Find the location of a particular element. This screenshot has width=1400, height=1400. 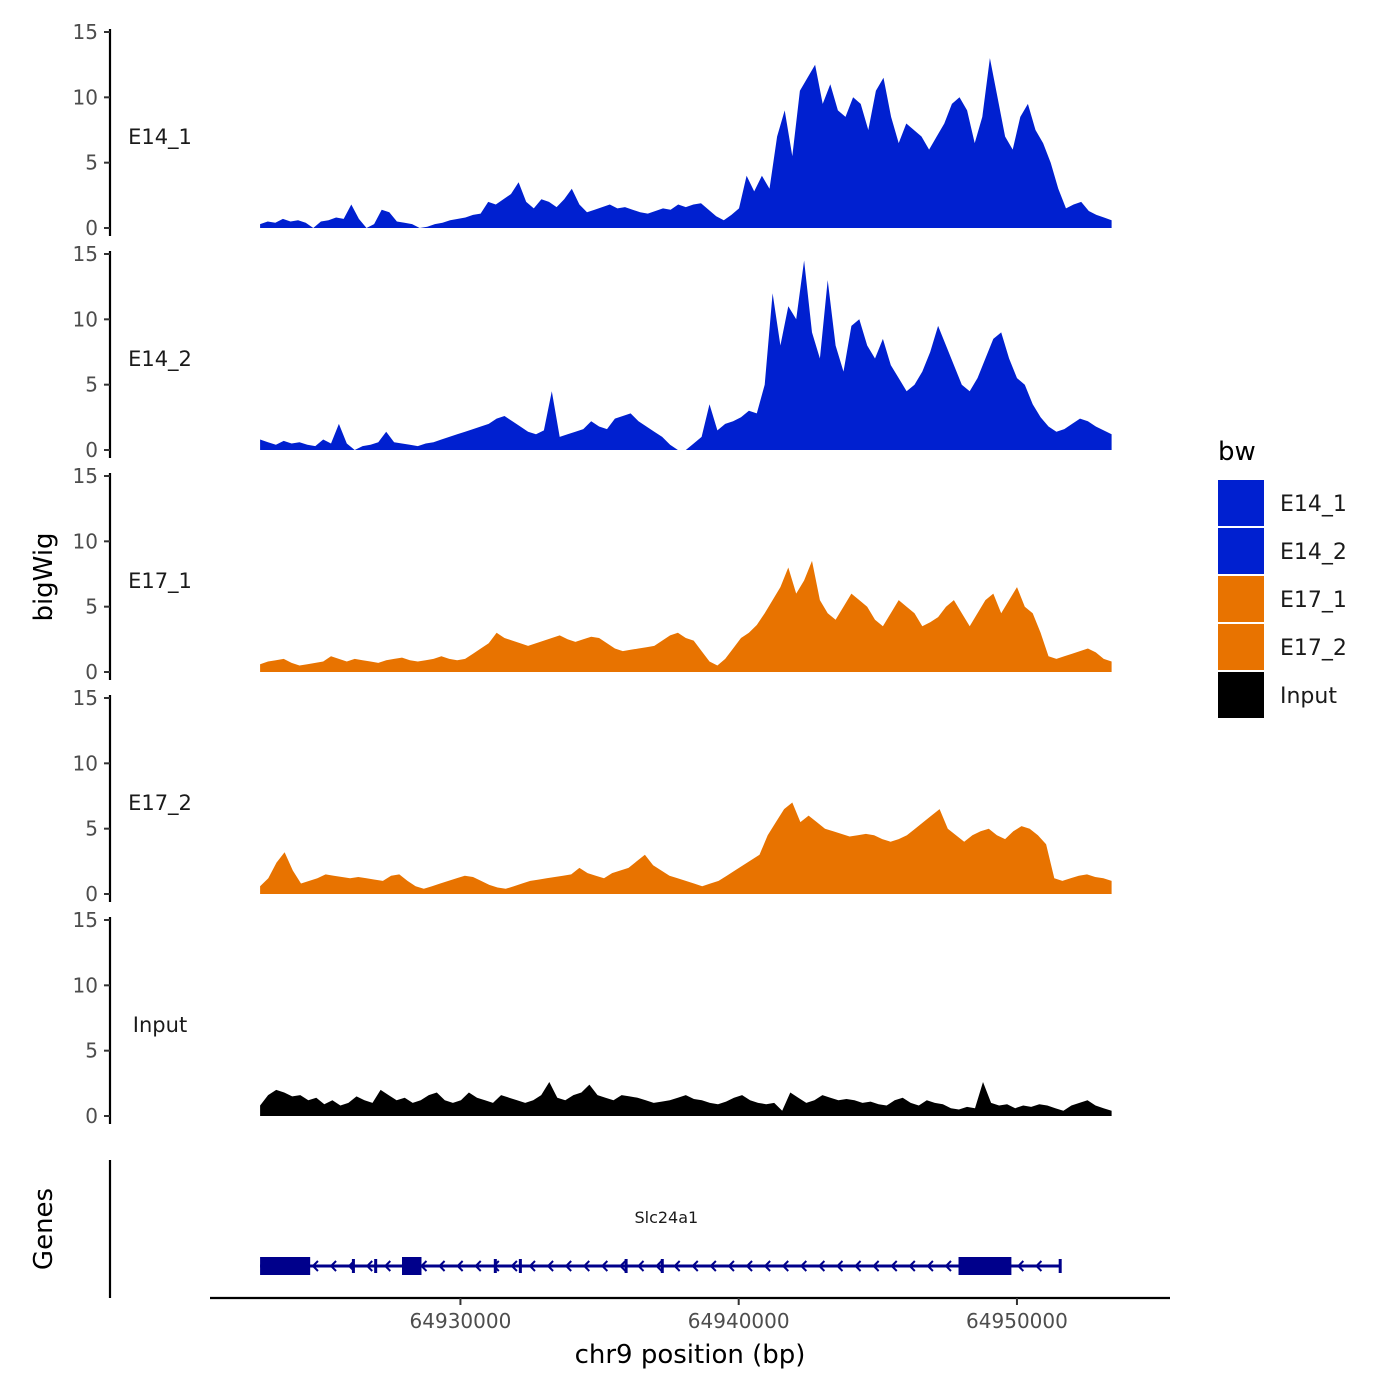

legend-label: E17_1 is located at coordinates (1313, 600).